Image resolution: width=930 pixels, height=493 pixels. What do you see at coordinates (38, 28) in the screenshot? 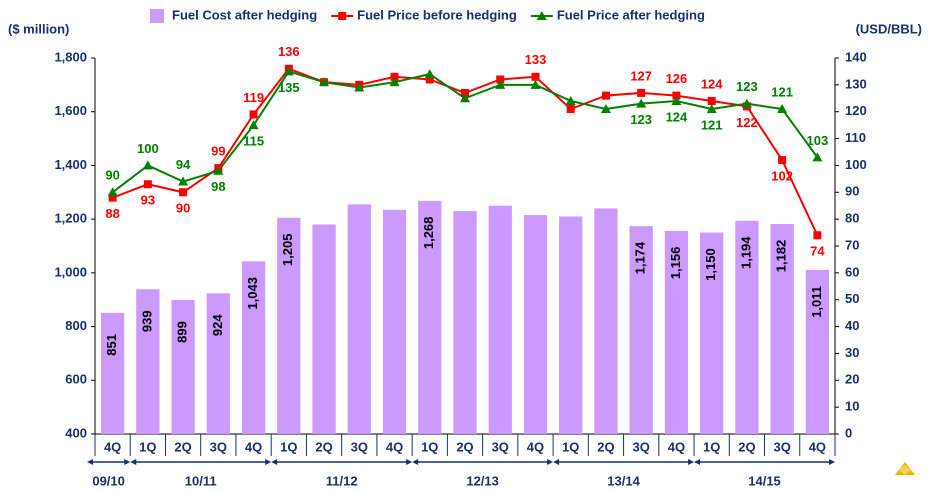
I see `y-axis-label: ($ million)` at bounding box center [38, 28].